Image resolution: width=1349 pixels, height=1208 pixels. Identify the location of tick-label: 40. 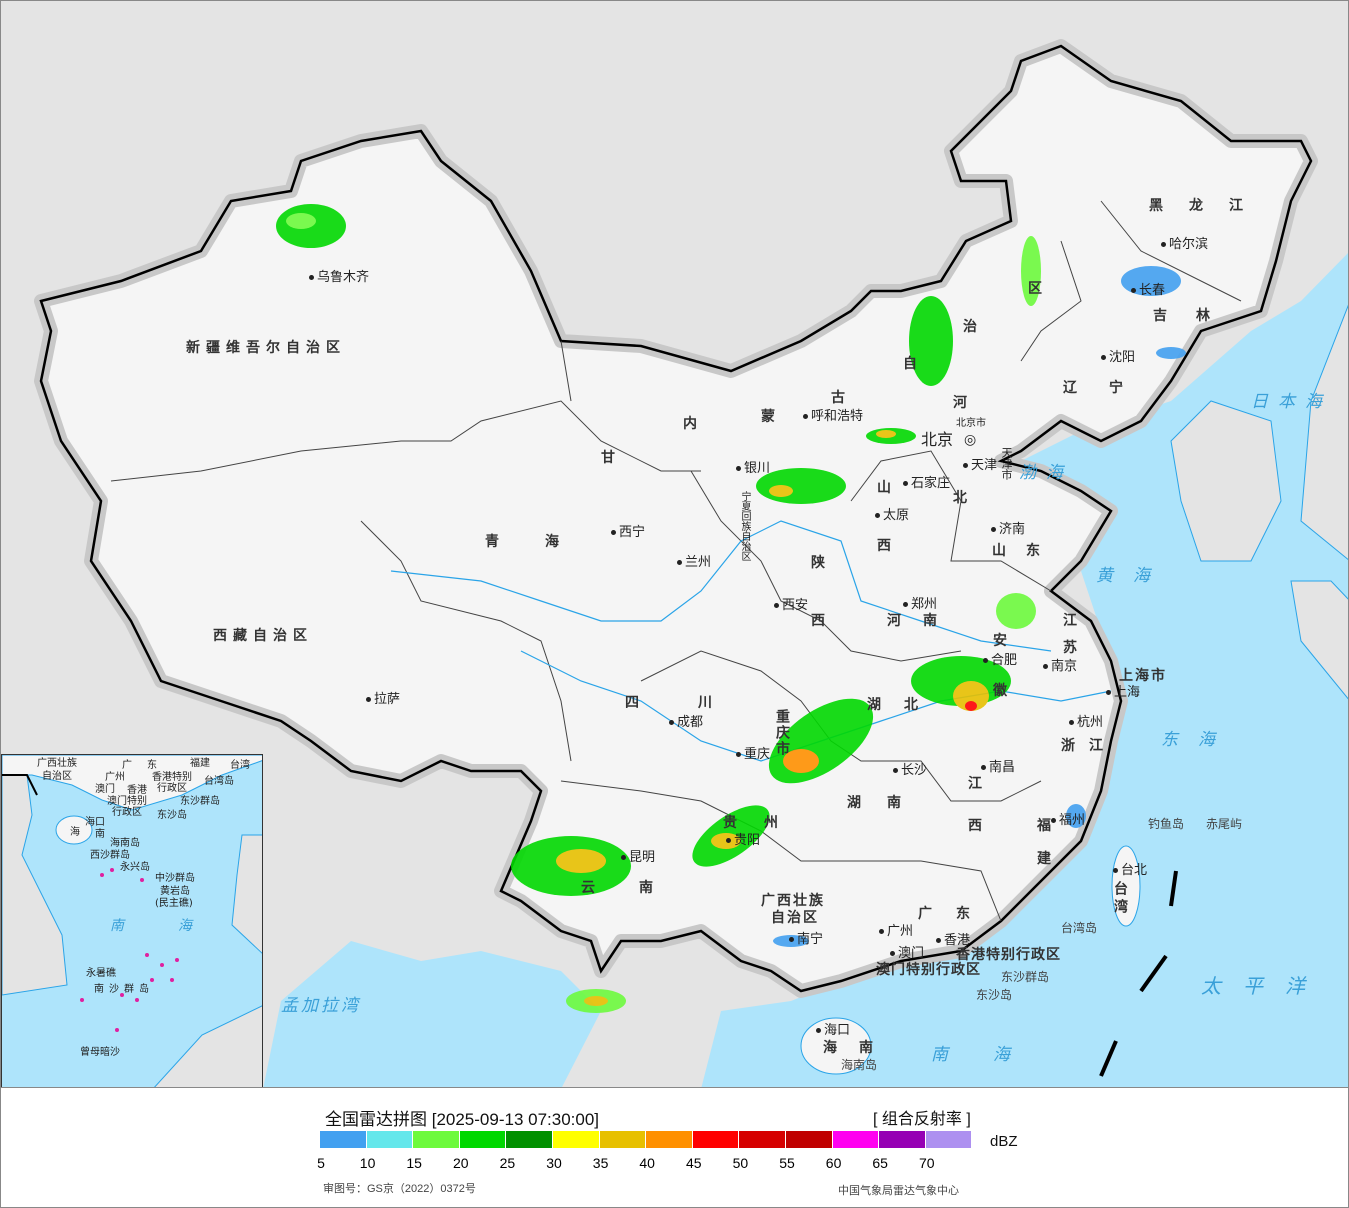
(647, 1163).